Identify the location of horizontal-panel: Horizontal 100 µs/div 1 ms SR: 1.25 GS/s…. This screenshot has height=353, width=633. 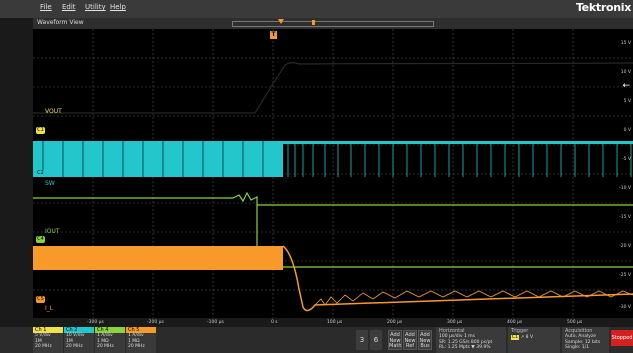
(471, 340).